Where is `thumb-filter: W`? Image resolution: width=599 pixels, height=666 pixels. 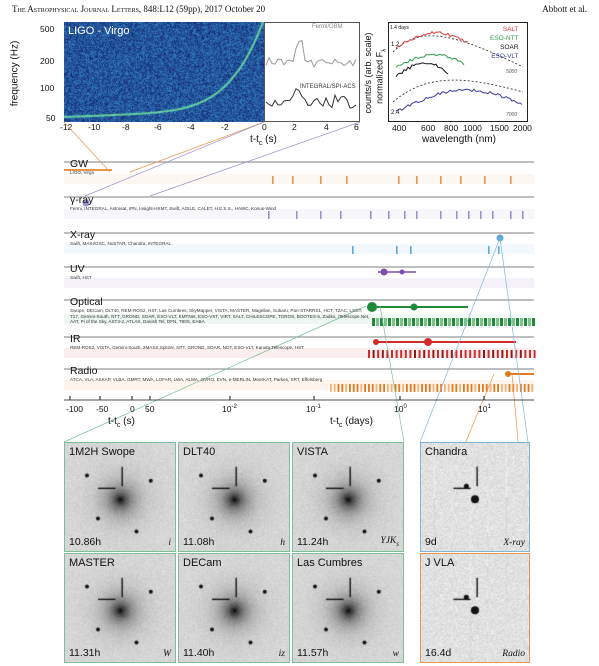
thumb-filter: W is located at coordinates (167, 654).